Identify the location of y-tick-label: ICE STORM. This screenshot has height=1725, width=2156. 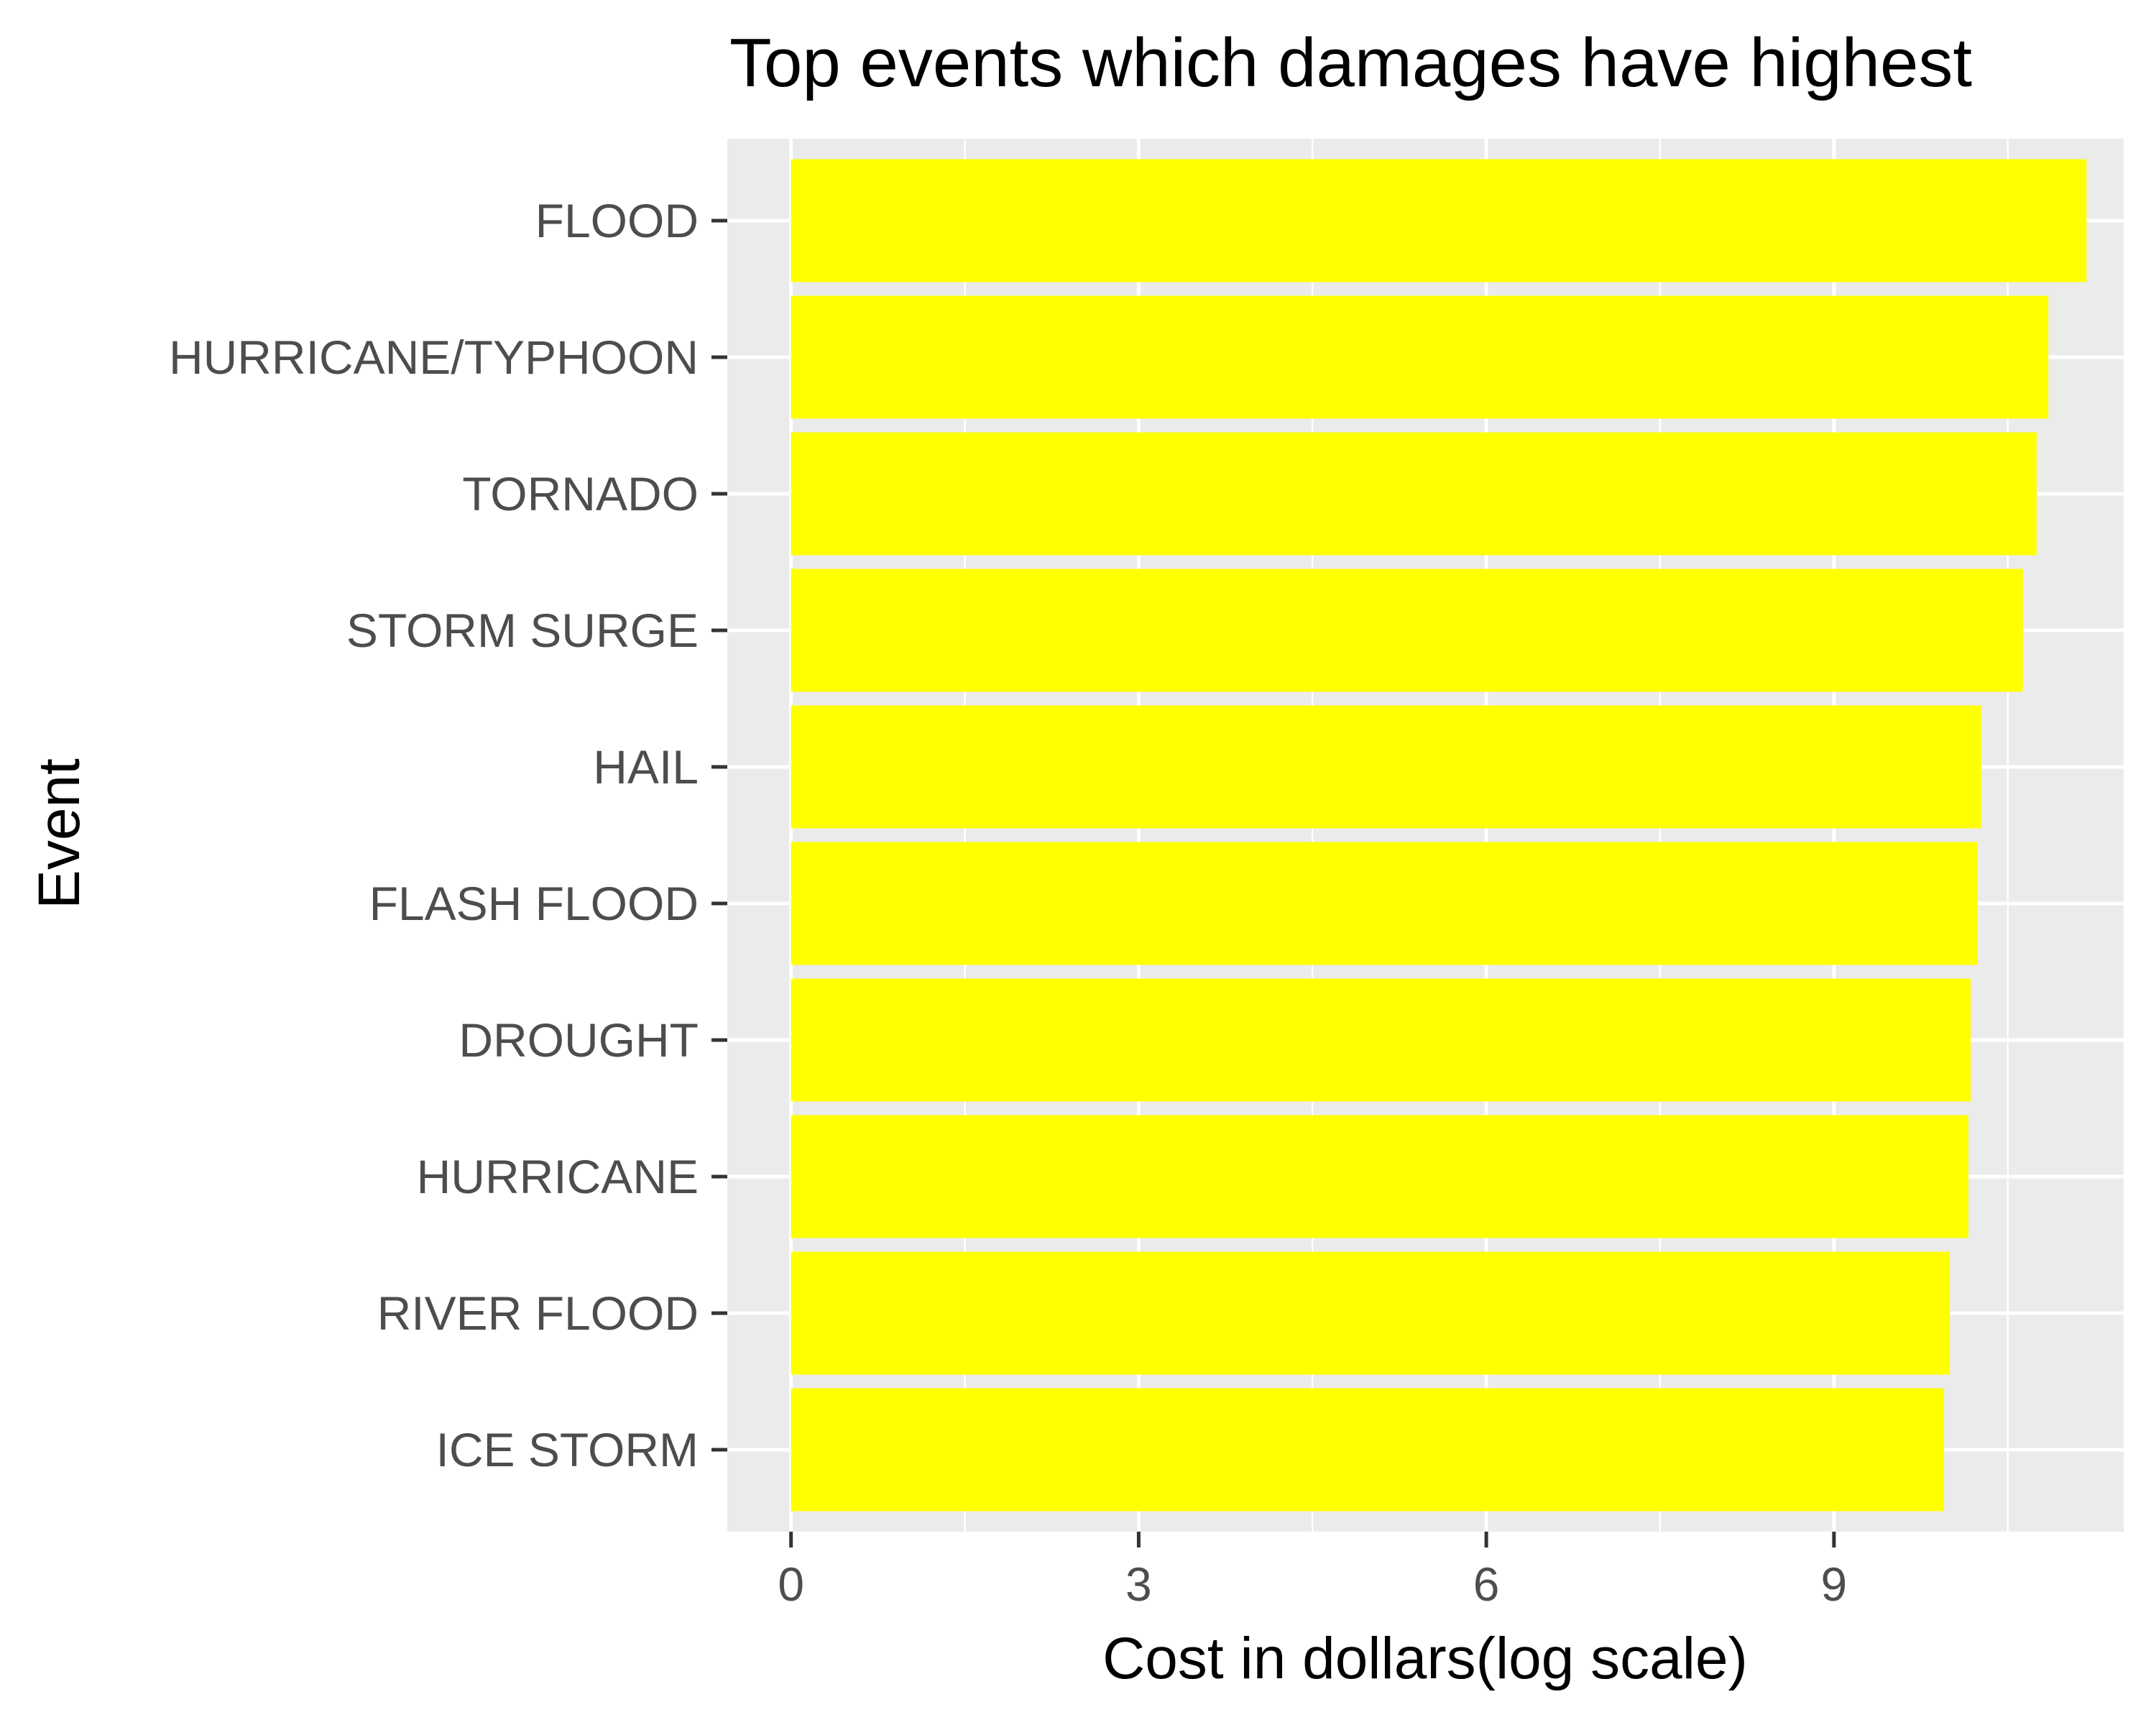
(567, 1449).